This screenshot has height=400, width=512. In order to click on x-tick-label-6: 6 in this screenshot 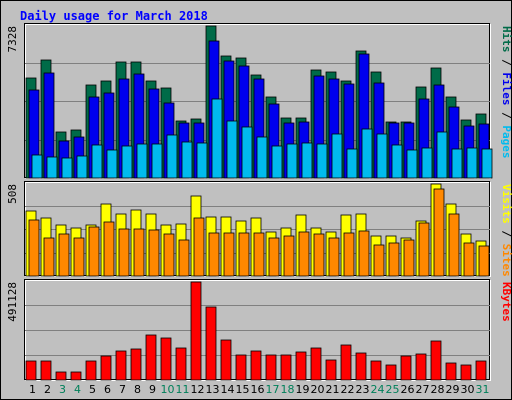, I will do `click(107, 389)`.